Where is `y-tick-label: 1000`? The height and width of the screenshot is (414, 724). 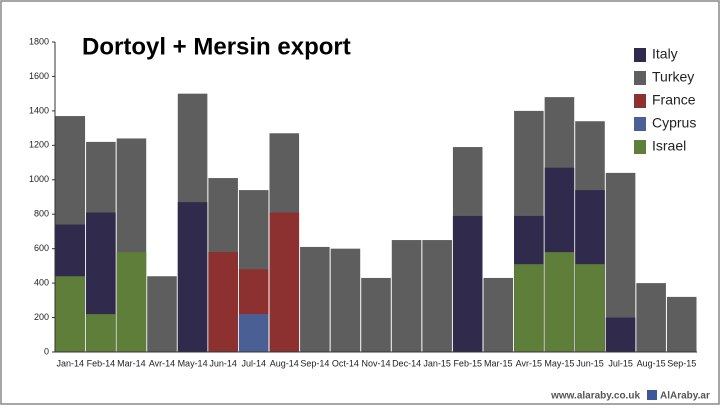
y-tick-label: 1000 is located at coordinates (39, 179).